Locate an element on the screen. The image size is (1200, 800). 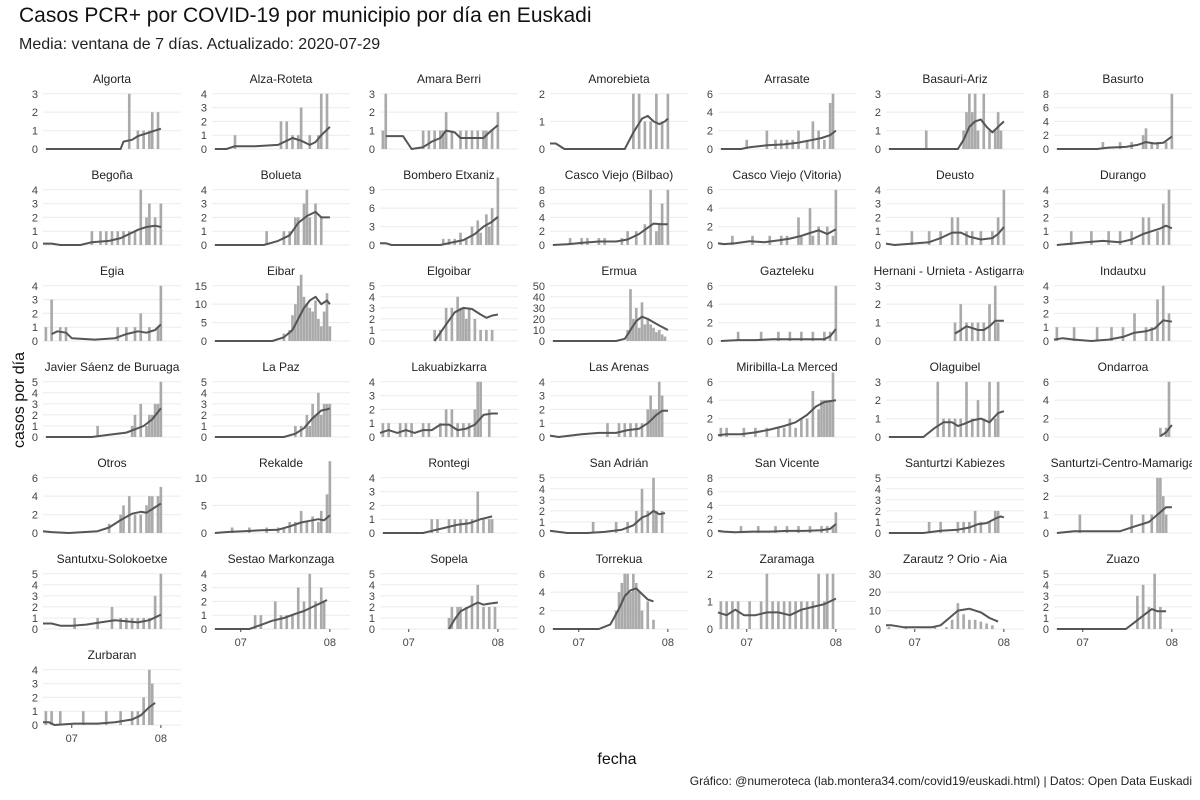
y-tick-label: 8 is located at coordinates (710, 479).